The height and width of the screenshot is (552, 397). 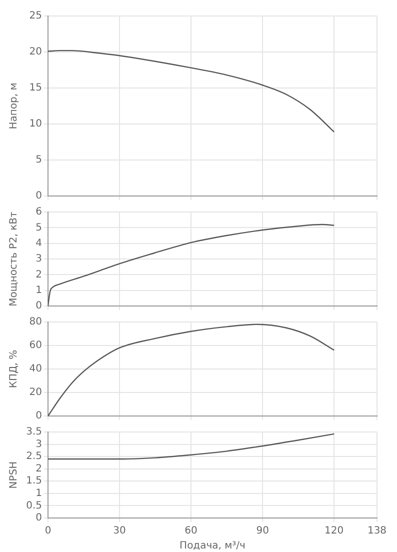 I want to click on y-tick-label: 15, so click(x=35, y=88).